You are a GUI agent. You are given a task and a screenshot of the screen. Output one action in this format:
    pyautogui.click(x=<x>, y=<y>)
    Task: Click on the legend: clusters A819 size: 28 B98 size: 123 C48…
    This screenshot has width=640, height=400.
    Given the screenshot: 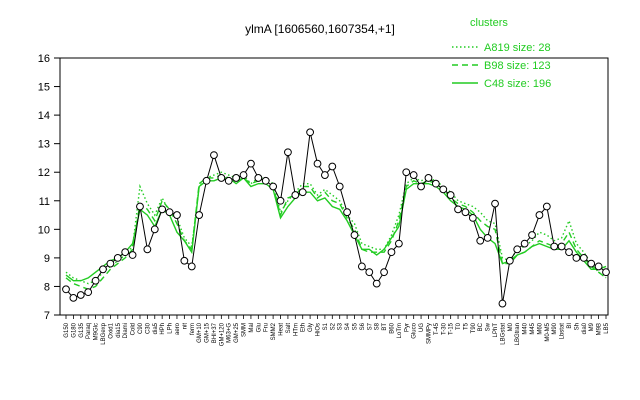 What is the action you would take?
    pyautogui.click(x=501, y=53)
    